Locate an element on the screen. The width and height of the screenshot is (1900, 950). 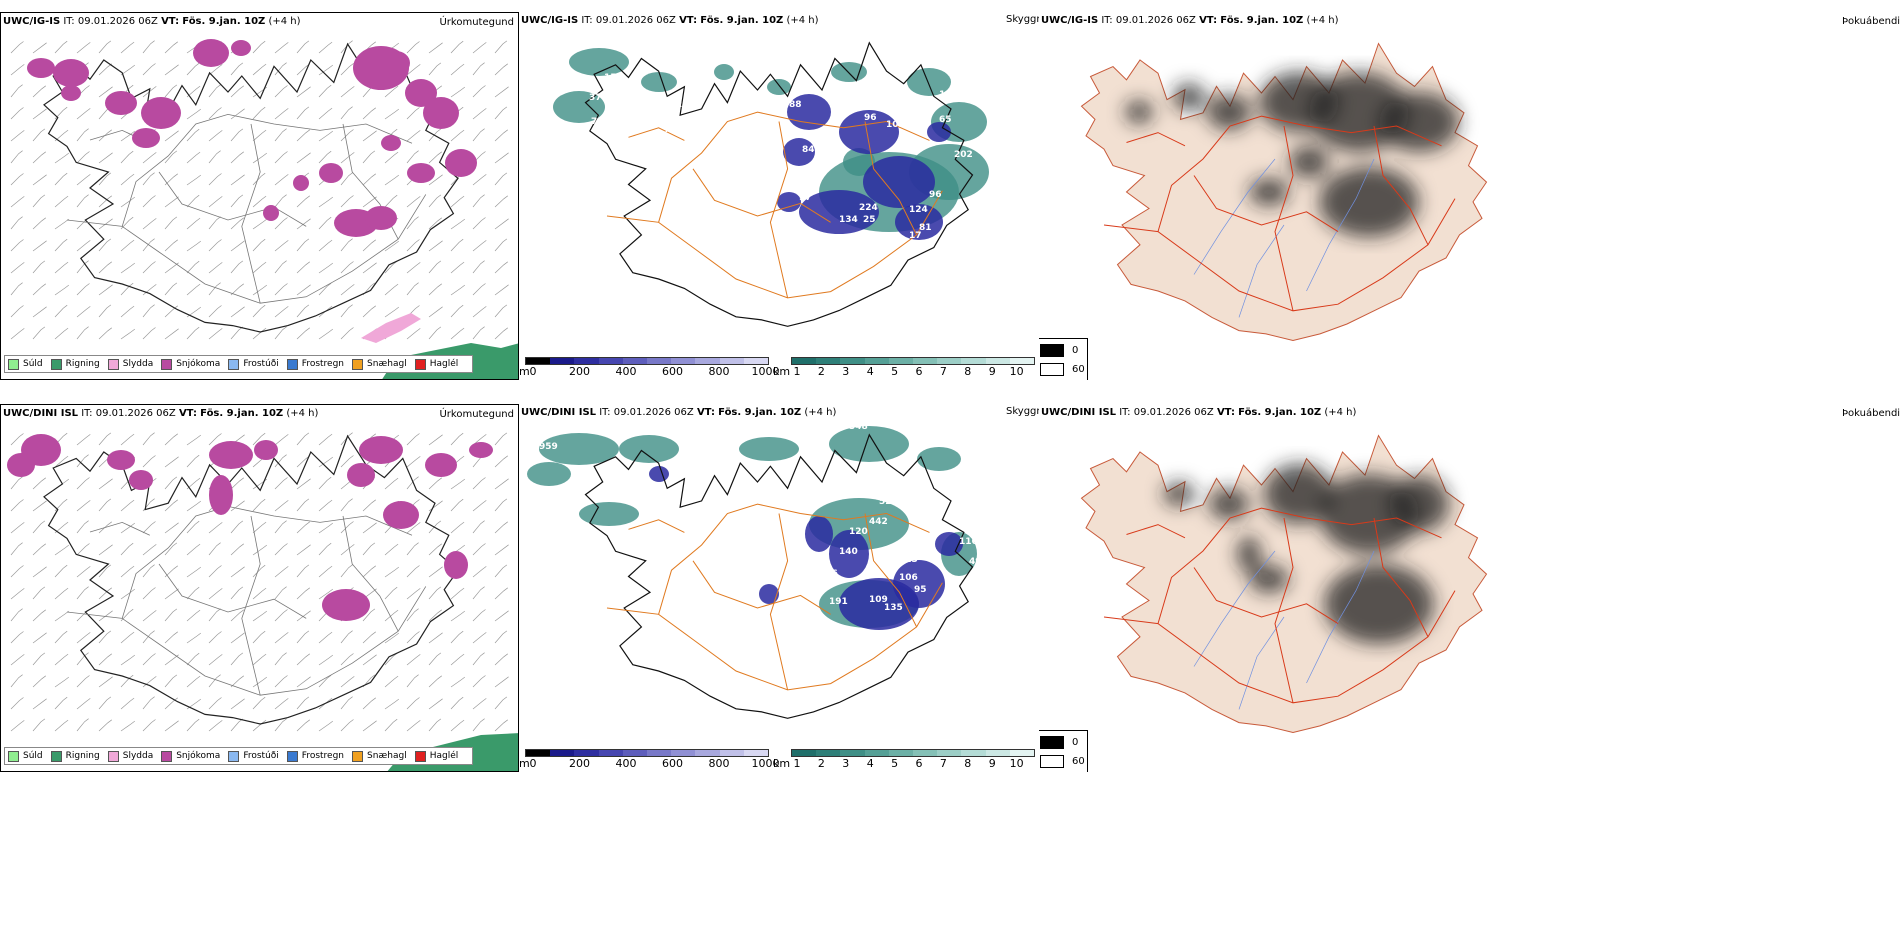
precip-legend-item: Snæhagl is located at coordinates (379, 756).